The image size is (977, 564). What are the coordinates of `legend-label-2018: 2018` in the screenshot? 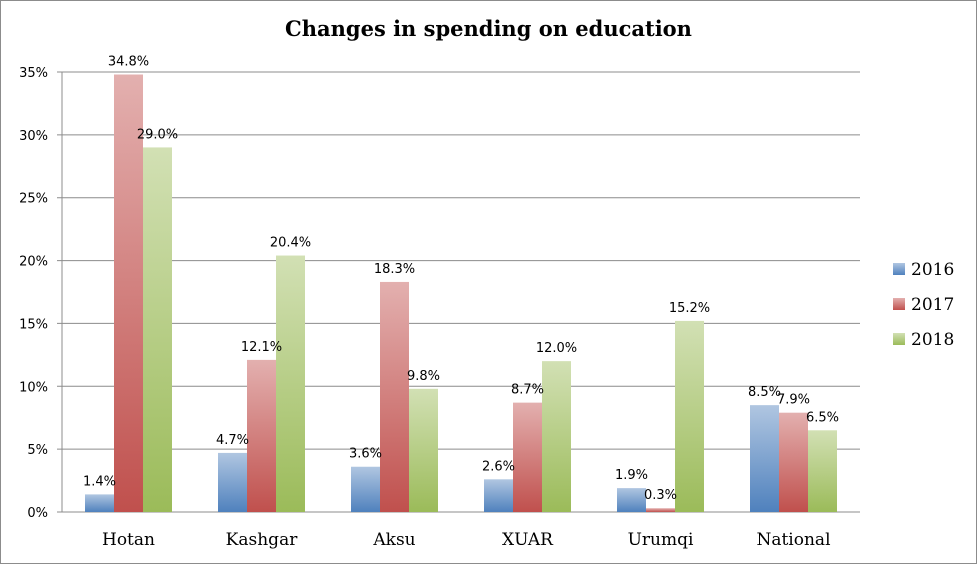 It's located at (932, 340).